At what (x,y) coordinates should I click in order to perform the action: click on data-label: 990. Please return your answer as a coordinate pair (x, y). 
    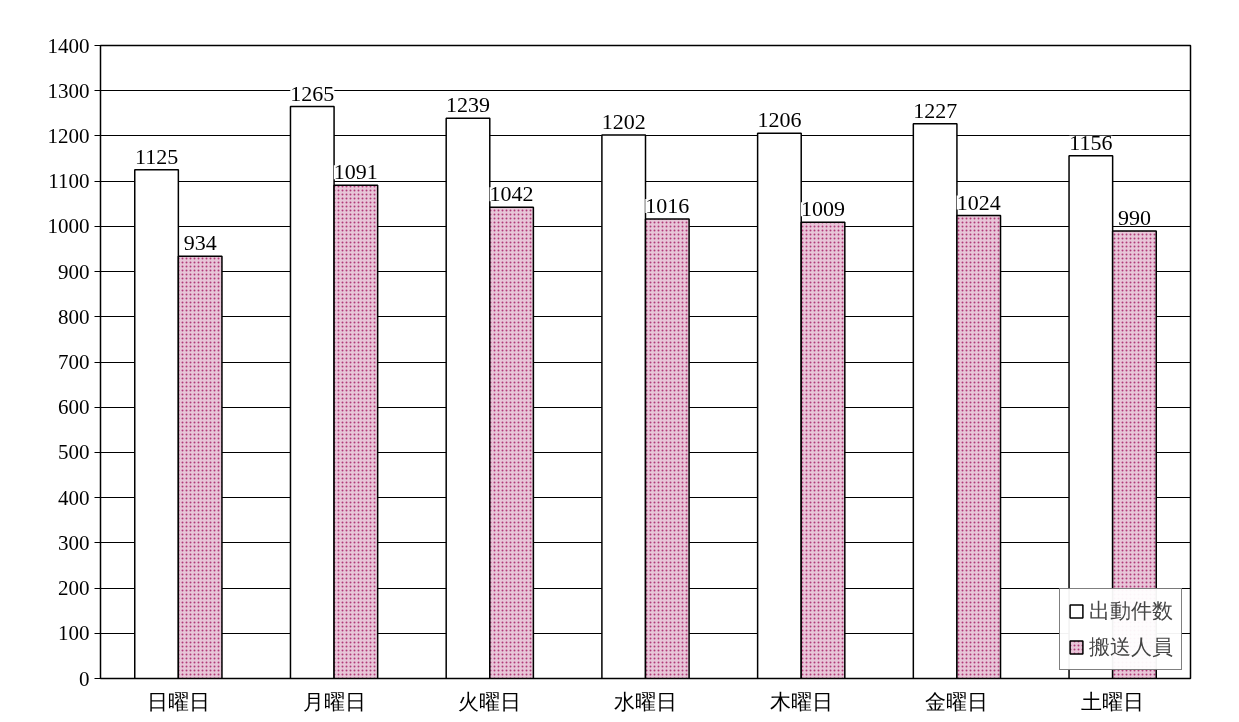
    Looking at the image, I should click on (1134, 217).